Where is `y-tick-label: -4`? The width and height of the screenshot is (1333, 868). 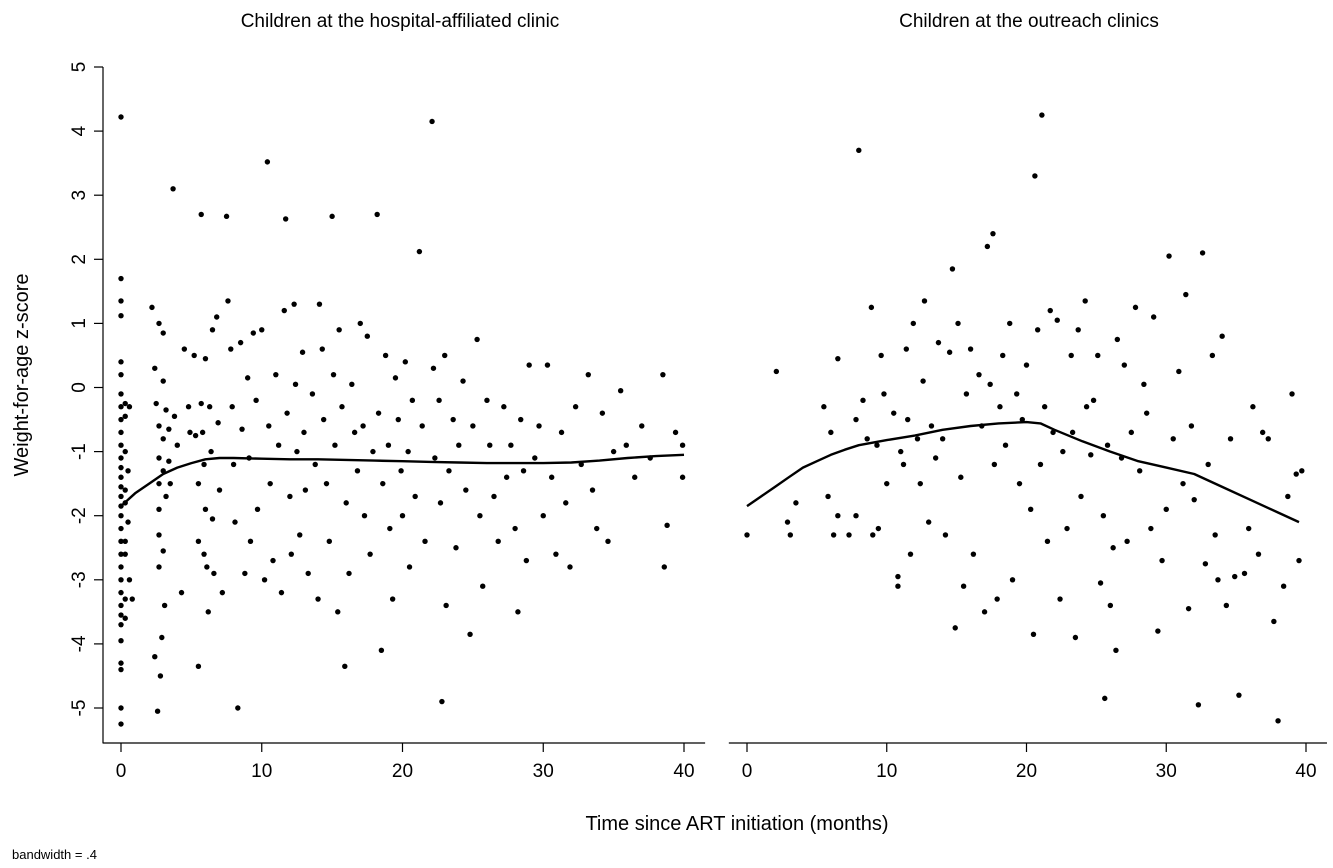 y-tick-label: -4 is located at coordinates (79, 643).